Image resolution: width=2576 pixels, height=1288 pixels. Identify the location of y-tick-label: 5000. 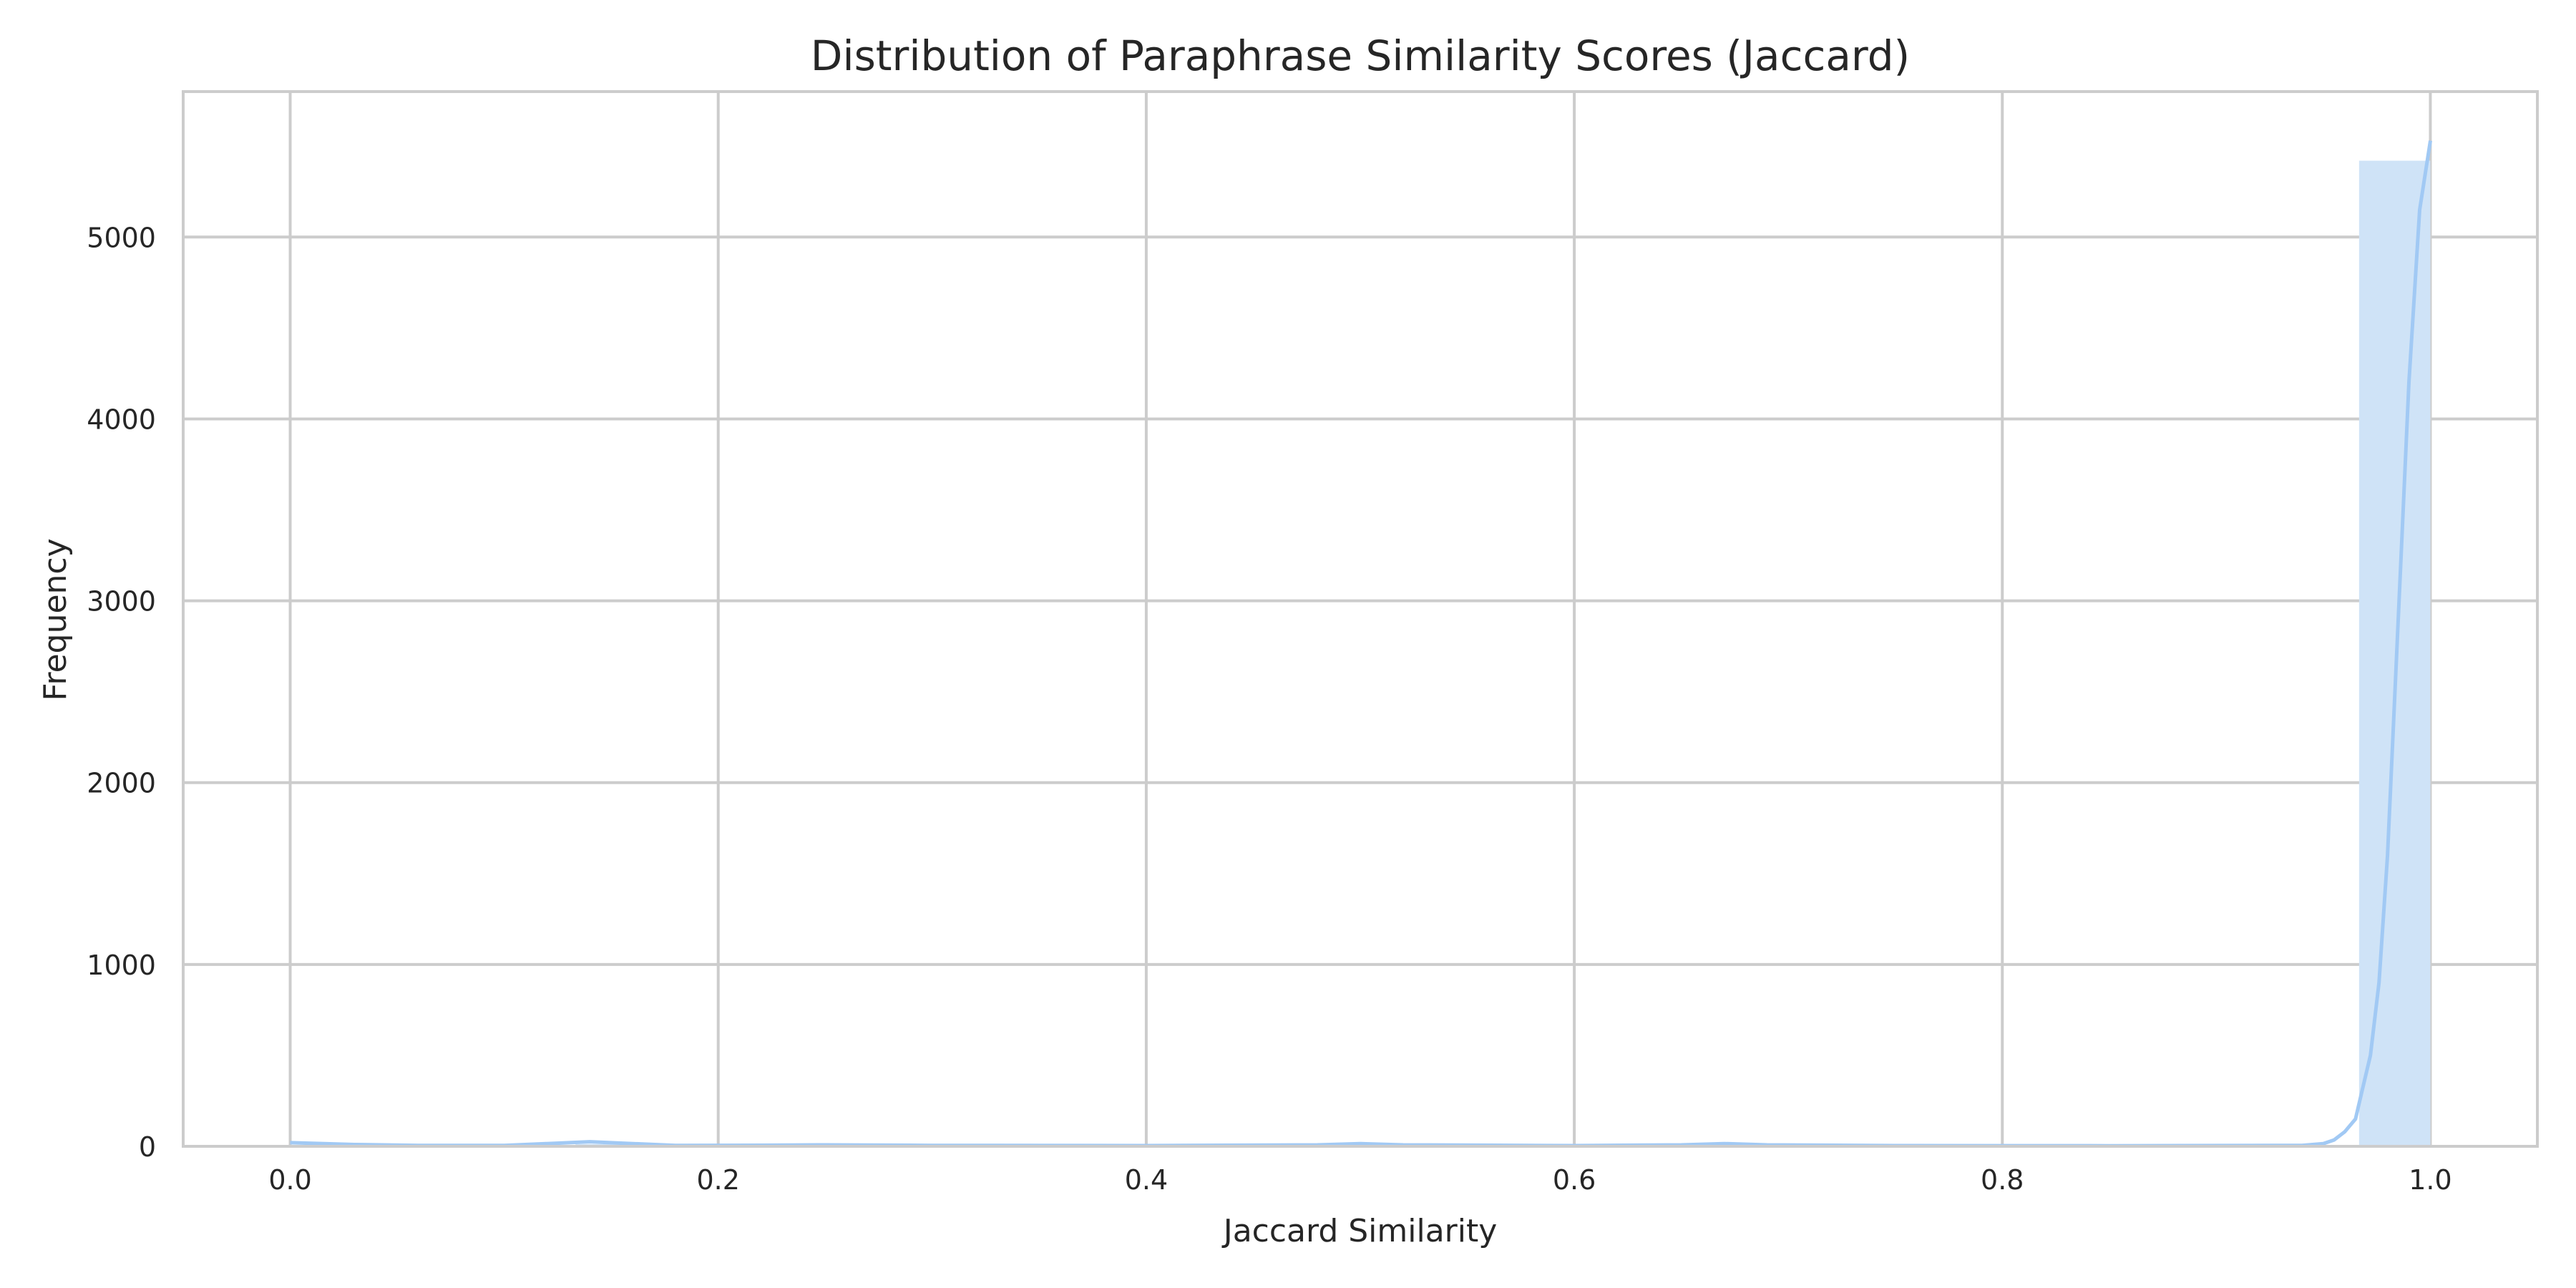
(122, 237).